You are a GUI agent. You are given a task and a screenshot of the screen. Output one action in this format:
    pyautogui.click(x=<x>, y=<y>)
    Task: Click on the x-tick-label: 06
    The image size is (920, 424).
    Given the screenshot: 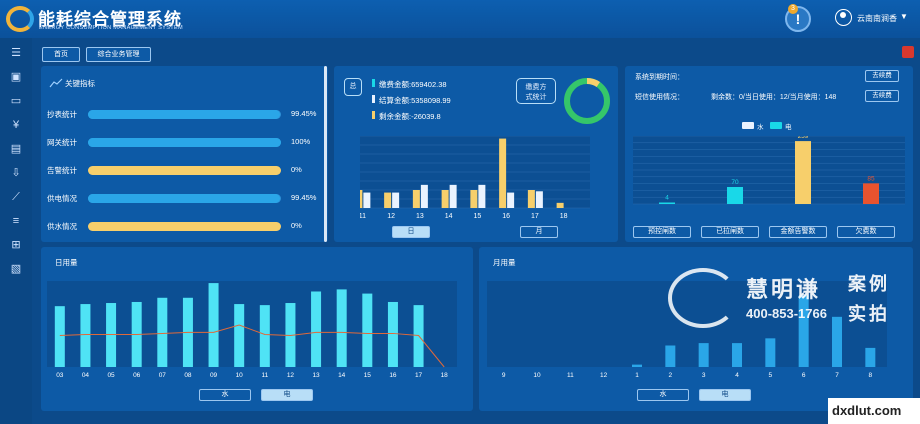 What is the action you would take?
    pyautogui.click(x=137, y=375)
    